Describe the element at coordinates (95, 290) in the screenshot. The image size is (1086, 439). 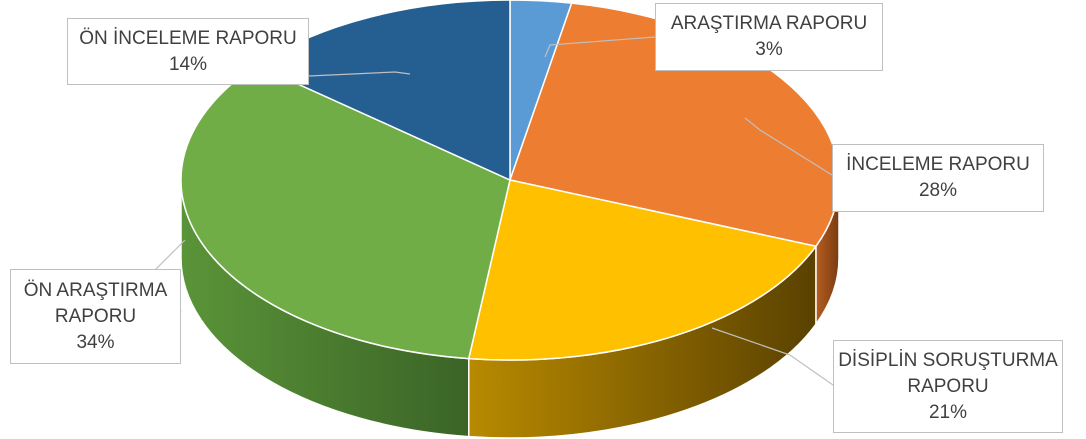
I see `label-name-line-1: ÖN ARAŞTIRMA` at that location.